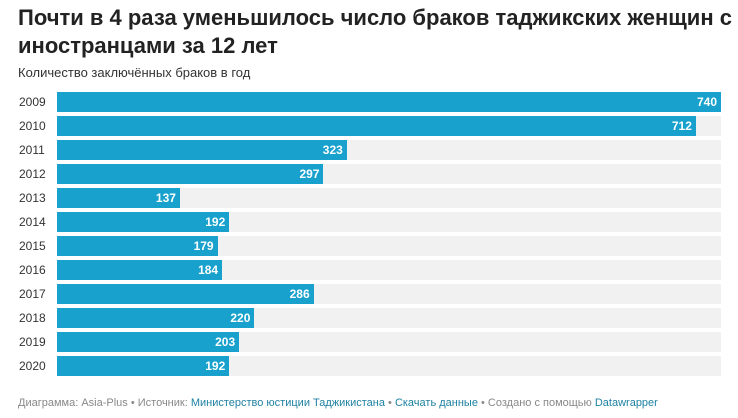  What do you see at coordinates (369, 366) in the screenshot?
I see `bar-row: 2020 192` at bounding box center [369, 366].